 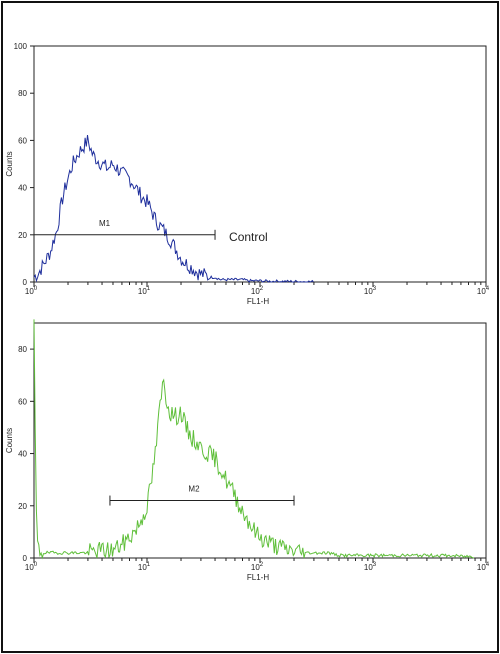 I want to click on marker-label: M2, so click(x=194, y=489).